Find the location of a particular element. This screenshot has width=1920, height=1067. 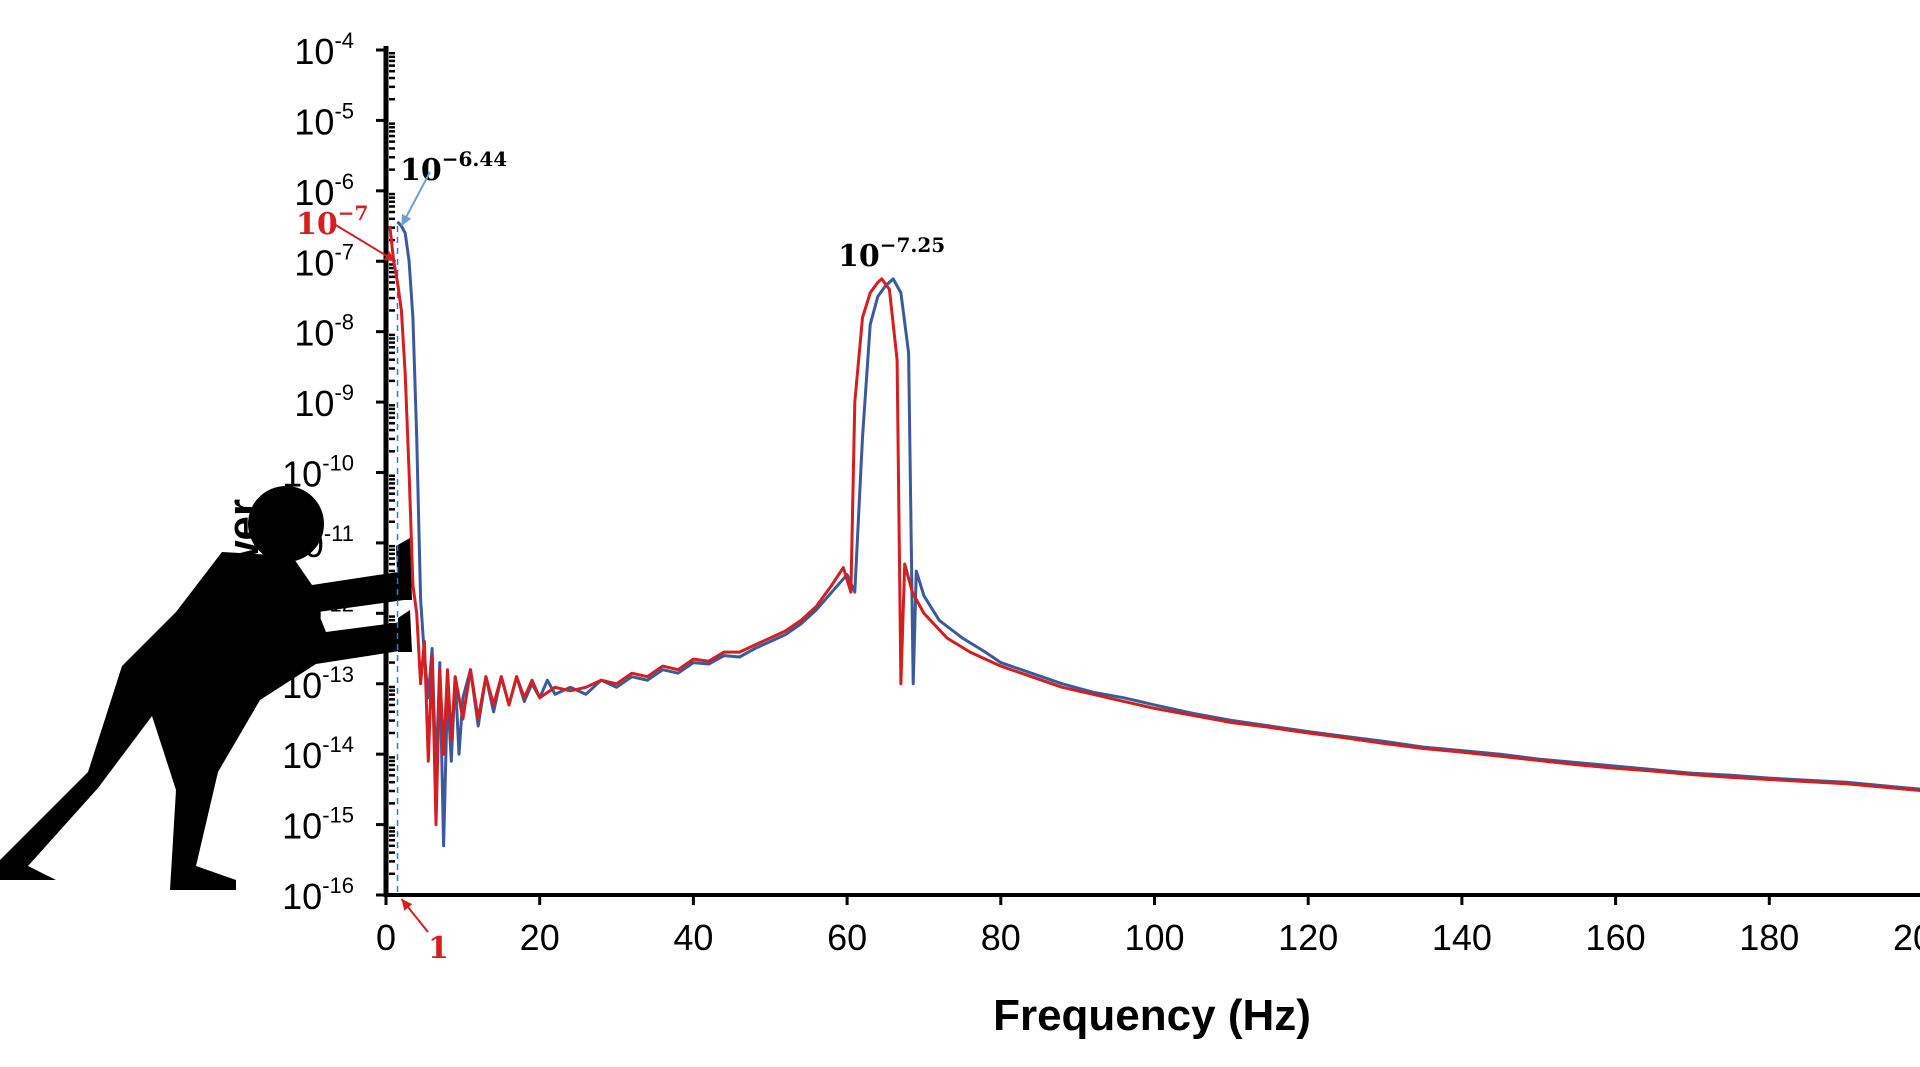

annotation-arrow-red-head is located at coordinates (389, 256).